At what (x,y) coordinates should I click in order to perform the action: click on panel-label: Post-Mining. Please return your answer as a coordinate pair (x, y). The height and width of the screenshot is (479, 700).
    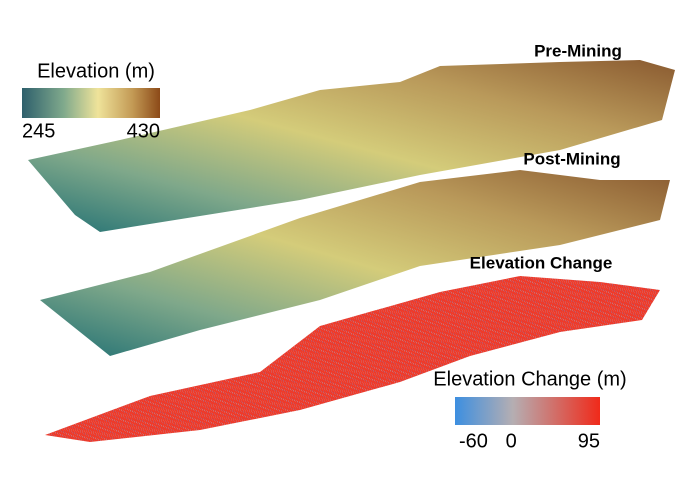
    Looking at the image, I should click on (571, 158).